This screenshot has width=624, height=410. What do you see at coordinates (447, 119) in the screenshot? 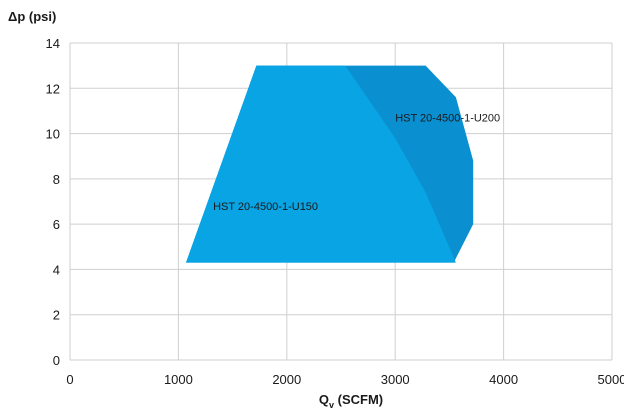
I see `region-label: HST 20-4500-1-U200` at bounding box center [447, 119].